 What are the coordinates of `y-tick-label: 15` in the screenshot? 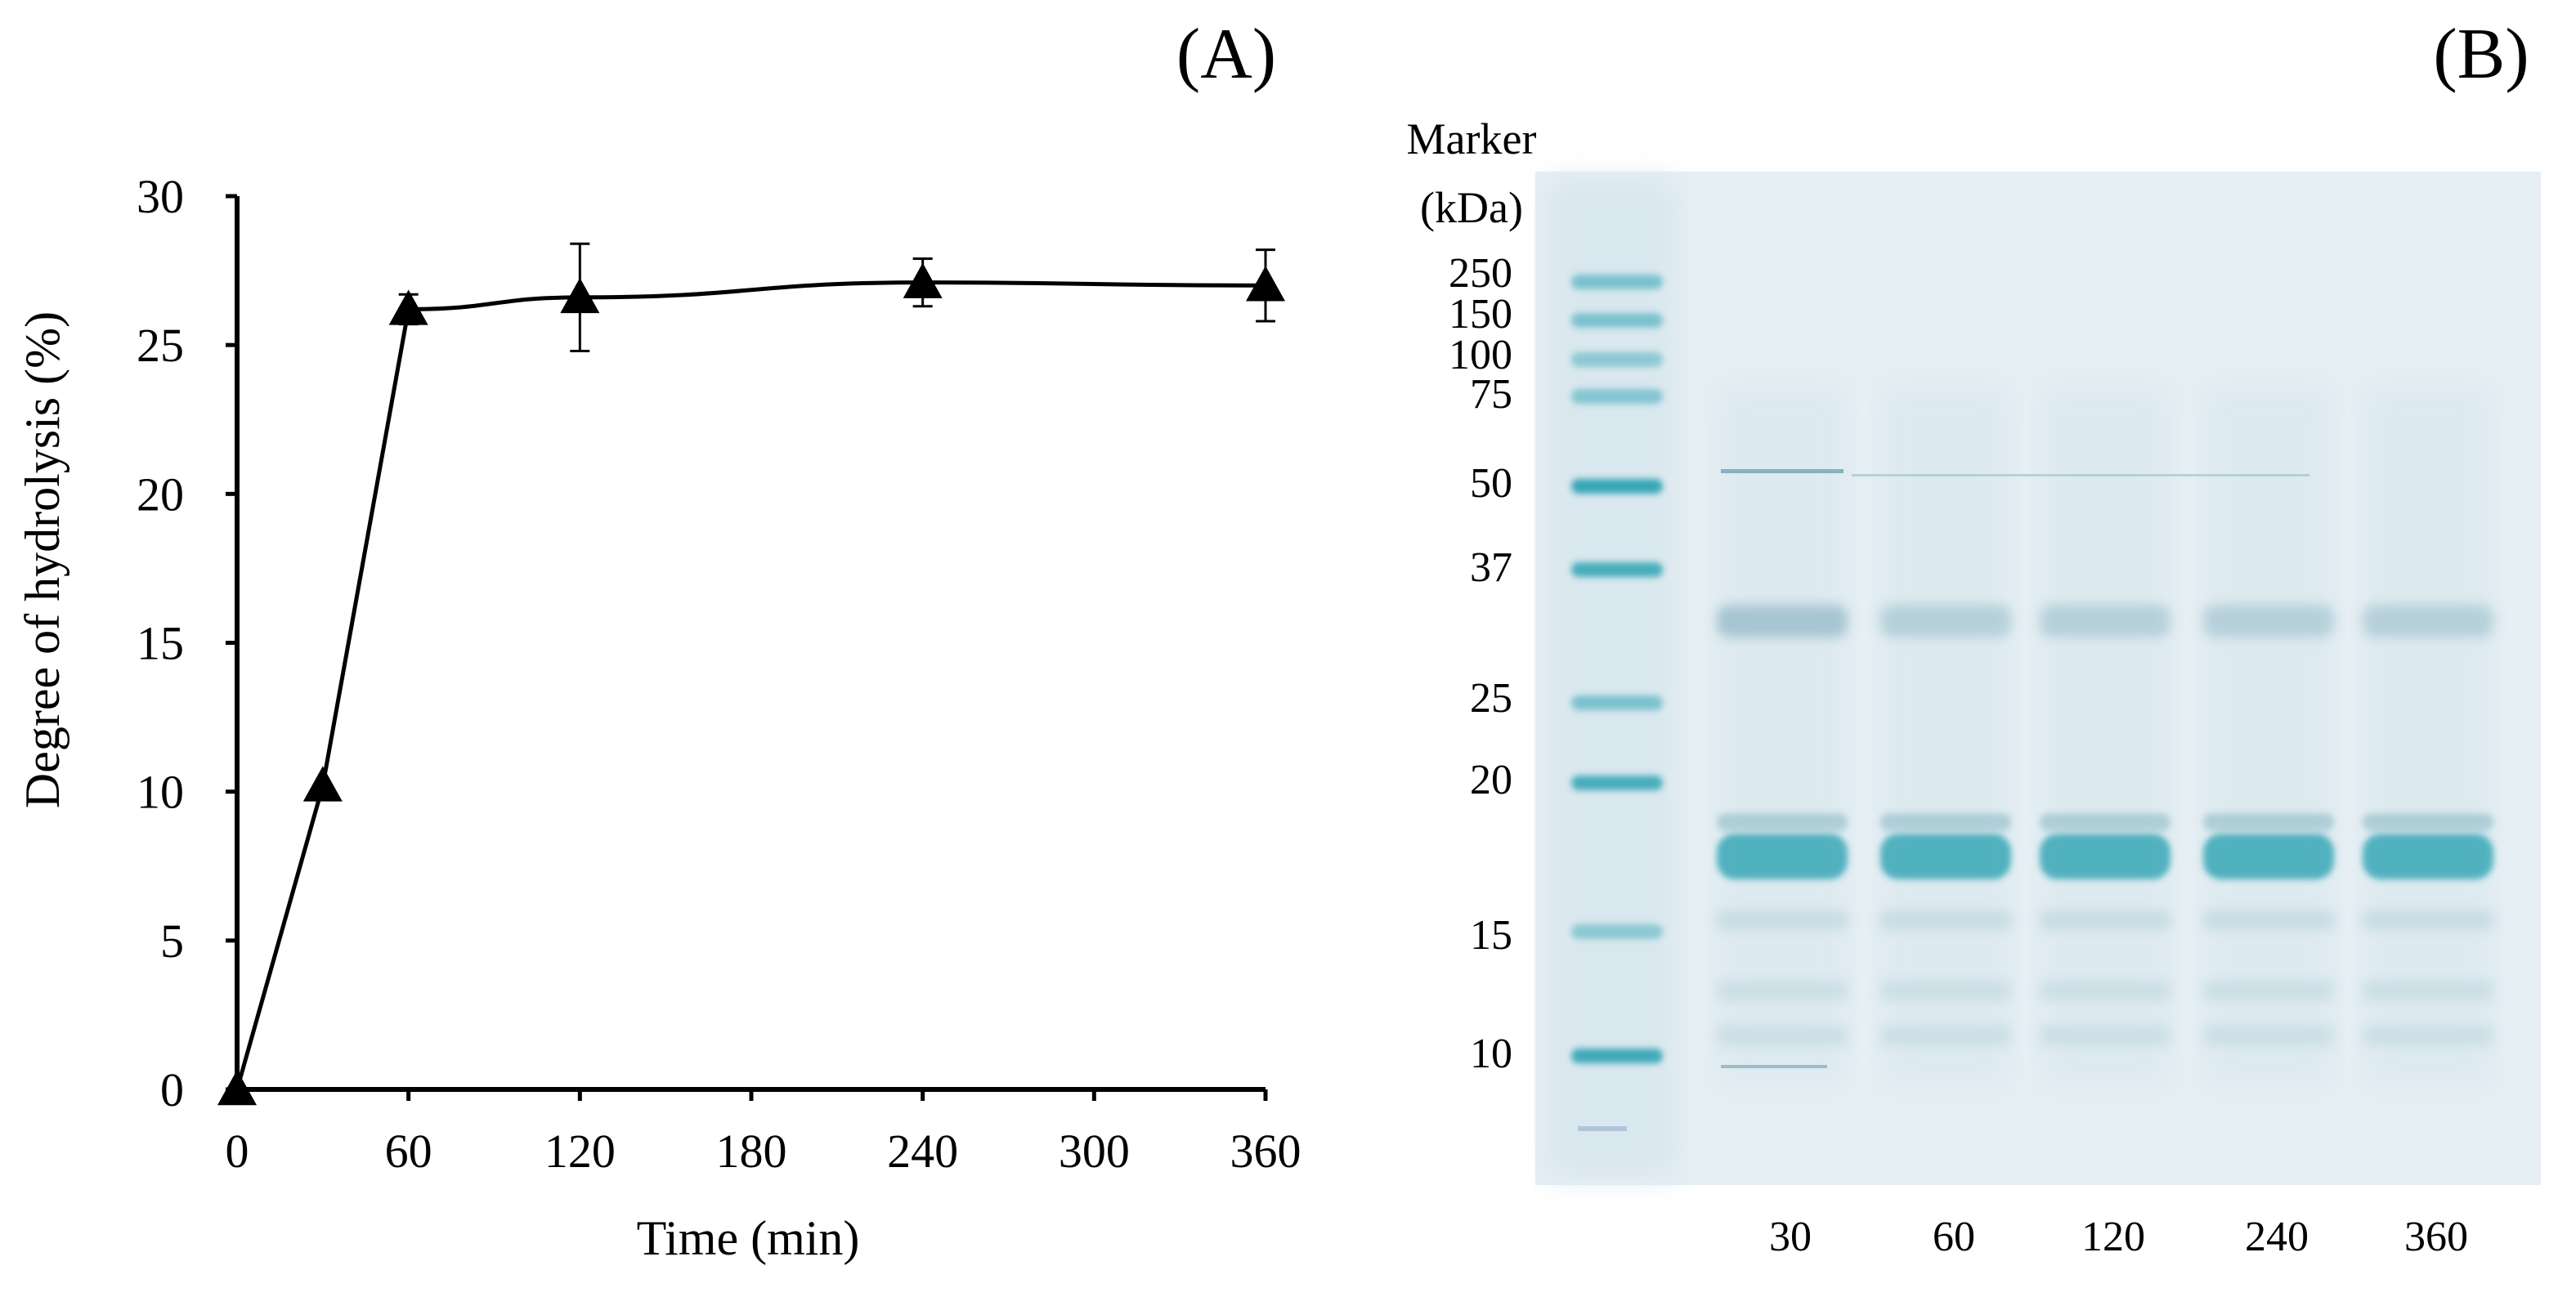 It's located at (160, 643).